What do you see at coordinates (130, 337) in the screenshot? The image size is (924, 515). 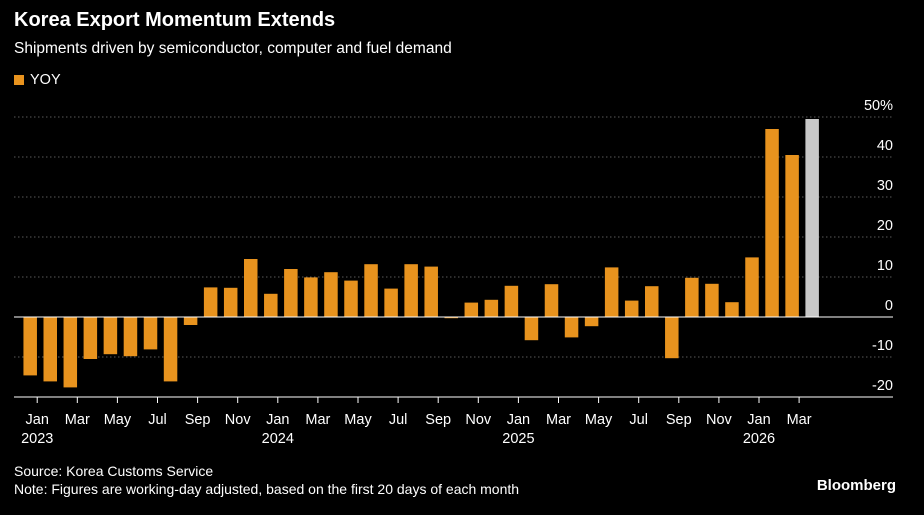 I see `bar-jun-2023` at bounding box center [130, 337].